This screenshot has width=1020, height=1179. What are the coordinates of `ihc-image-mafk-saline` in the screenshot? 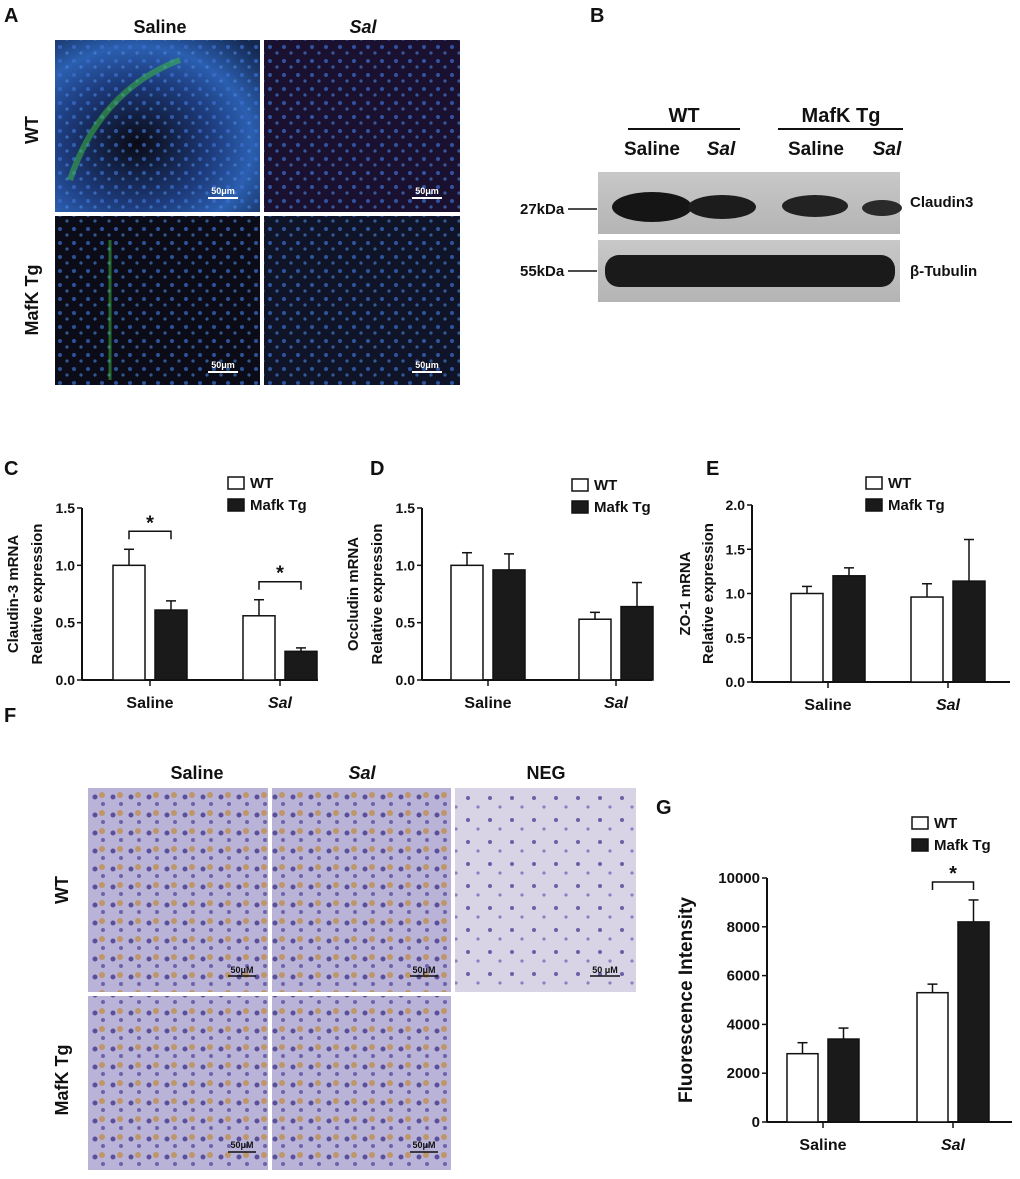 It's located at (178, 1083).